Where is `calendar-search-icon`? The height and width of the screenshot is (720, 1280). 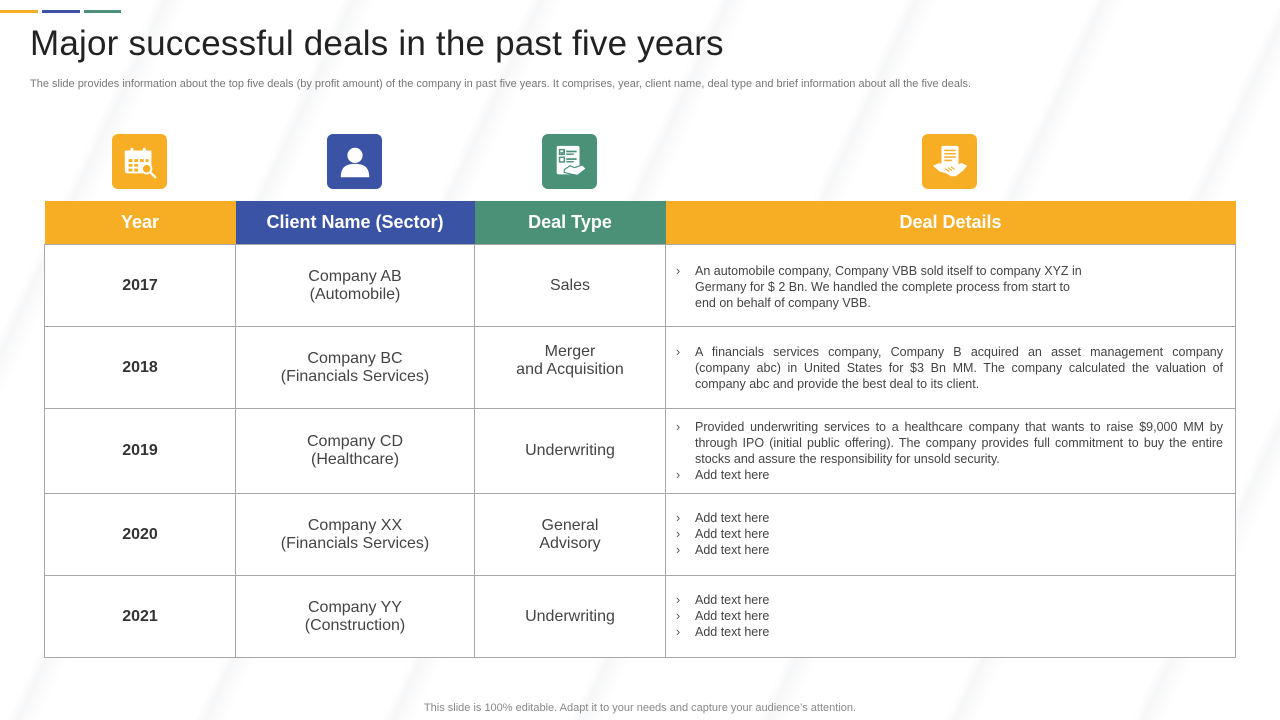
calendar-search-icon is located at coordinates (139, 161).